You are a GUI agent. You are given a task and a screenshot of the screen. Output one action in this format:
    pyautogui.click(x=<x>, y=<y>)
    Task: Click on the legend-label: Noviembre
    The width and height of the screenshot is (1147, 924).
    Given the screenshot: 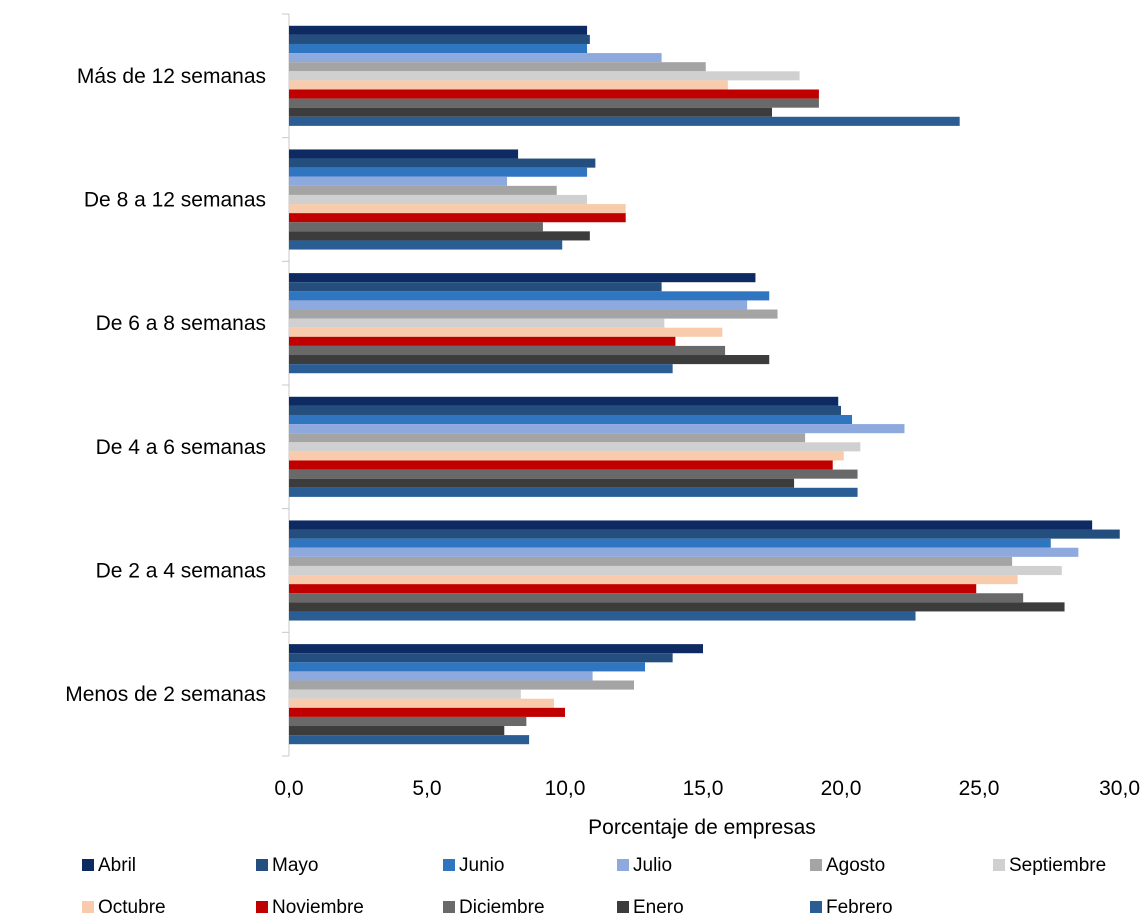 What is the action you would take?
    pyautogui.click(x=318, y=907)
    